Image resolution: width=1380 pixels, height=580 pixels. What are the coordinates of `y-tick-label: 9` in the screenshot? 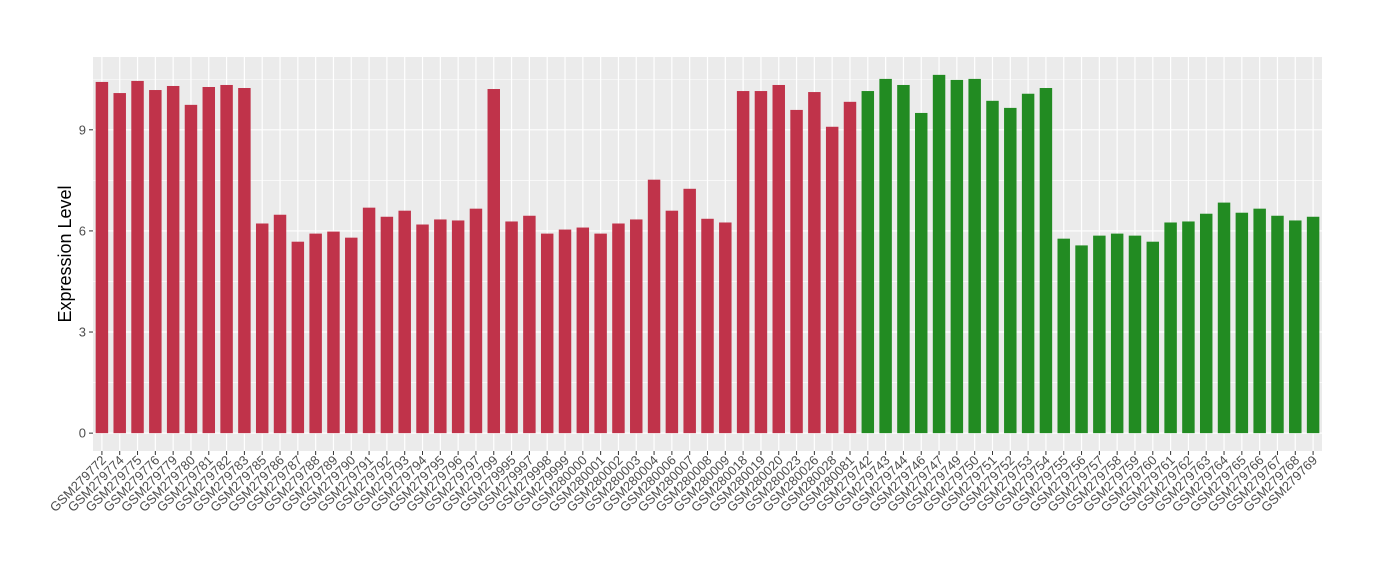 It's located at (82, 129).